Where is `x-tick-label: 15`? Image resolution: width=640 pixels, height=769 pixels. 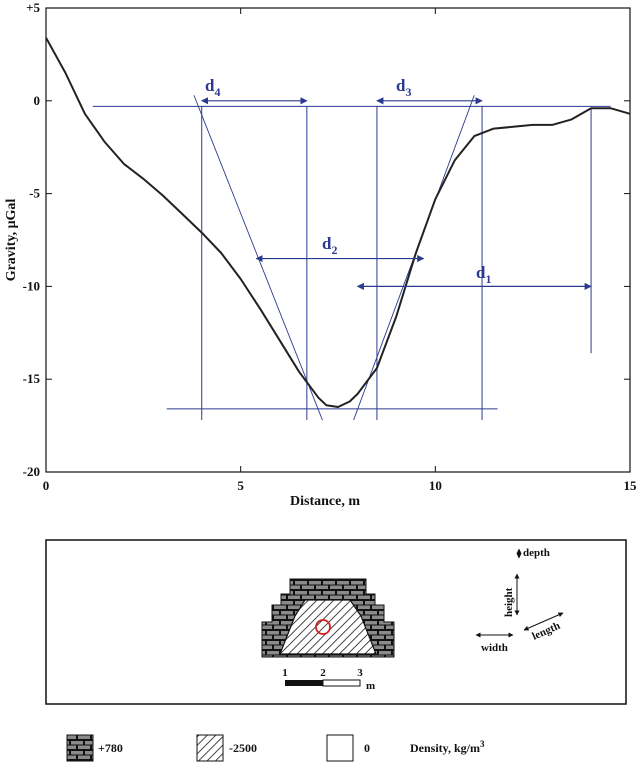
x-tick-label: 15 is located at coordinates (631, 485).